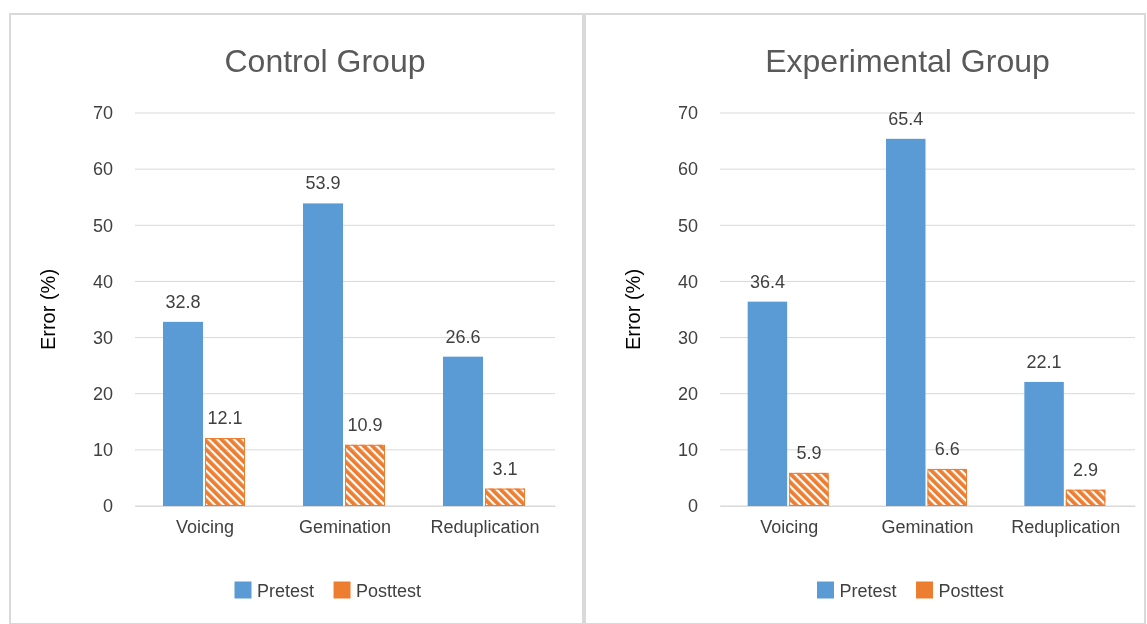 The height and width of the screenshot is (624, 1147). What do you see at coordinates (365, 424) in the screenshot?
I see `data-label: 10.9` at bounding box center [365, 424].